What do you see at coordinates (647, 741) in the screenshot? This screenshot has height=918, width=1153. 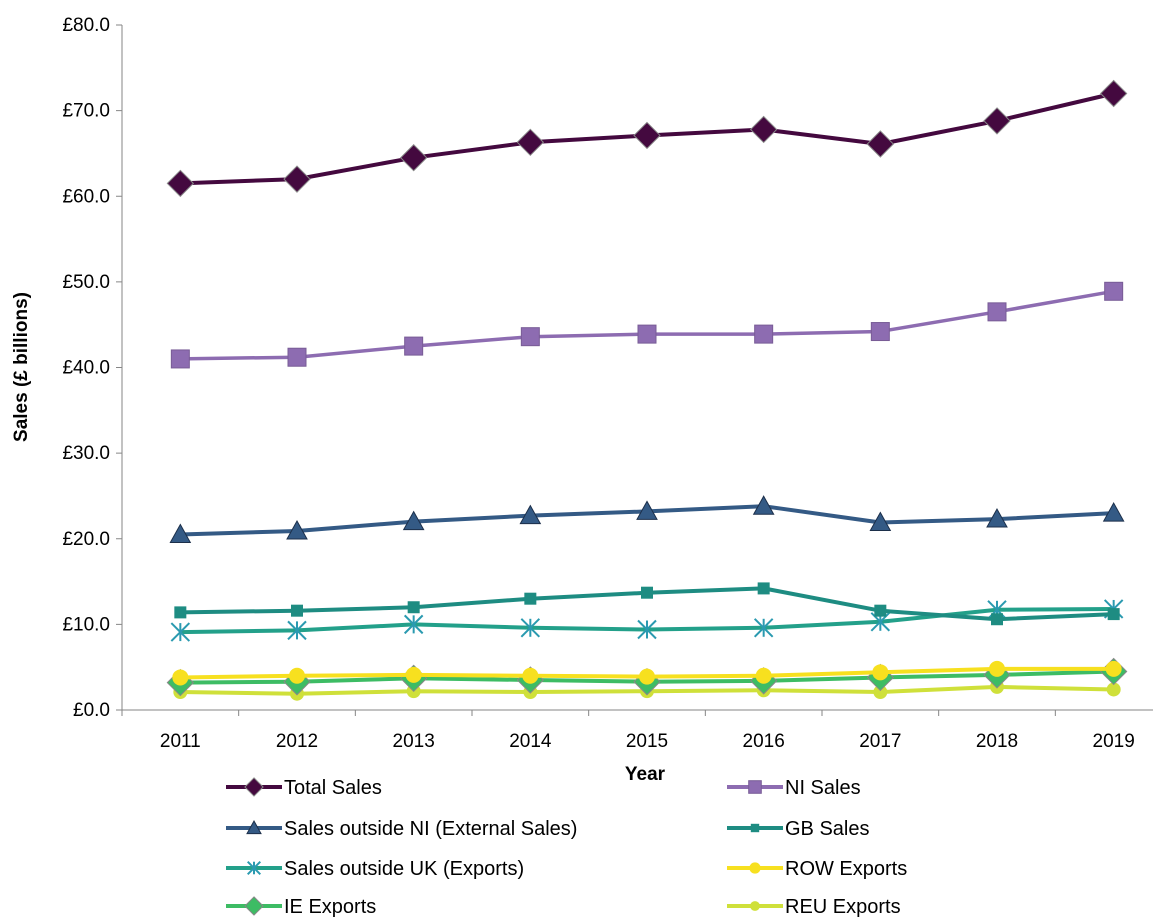 I see `x-tick-label: 2015` at bounding box center [647, 741].